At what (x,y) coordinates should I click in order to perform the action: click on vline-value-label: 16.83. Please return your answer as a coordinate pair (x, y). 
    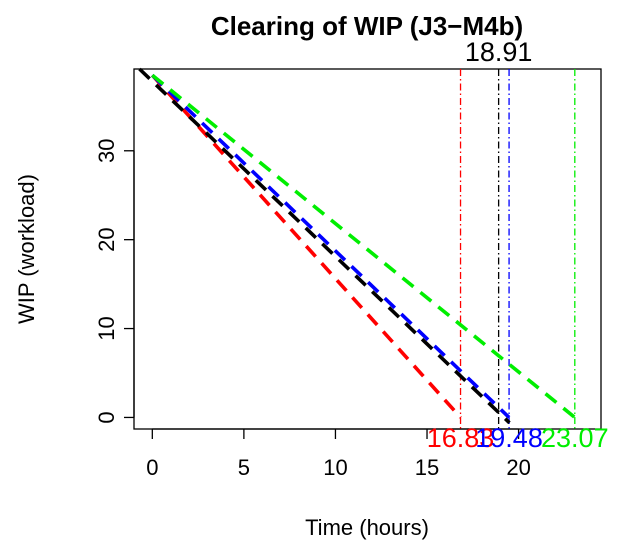
    Looking at the image, I should click on (461, 438).